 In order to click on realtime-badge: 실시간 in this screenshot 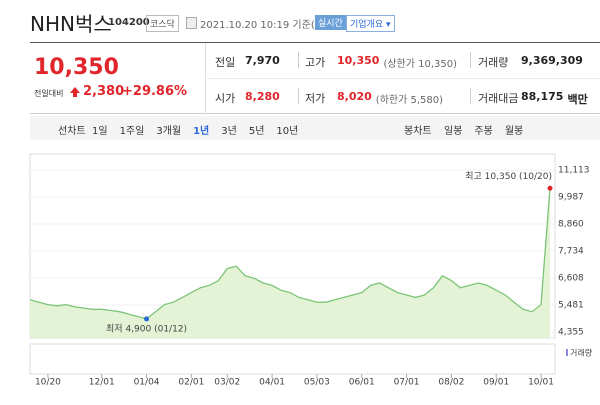, I will do `click(330, 22)`.